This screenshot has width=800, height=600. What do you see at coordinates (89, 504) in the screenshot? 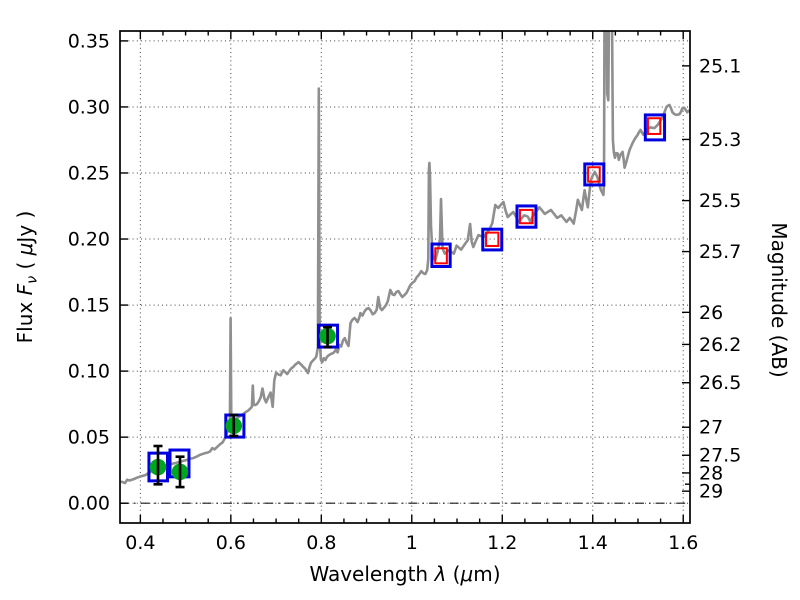
I see `y-left-tick-label: 0.00` at bounding box center [89, 504].